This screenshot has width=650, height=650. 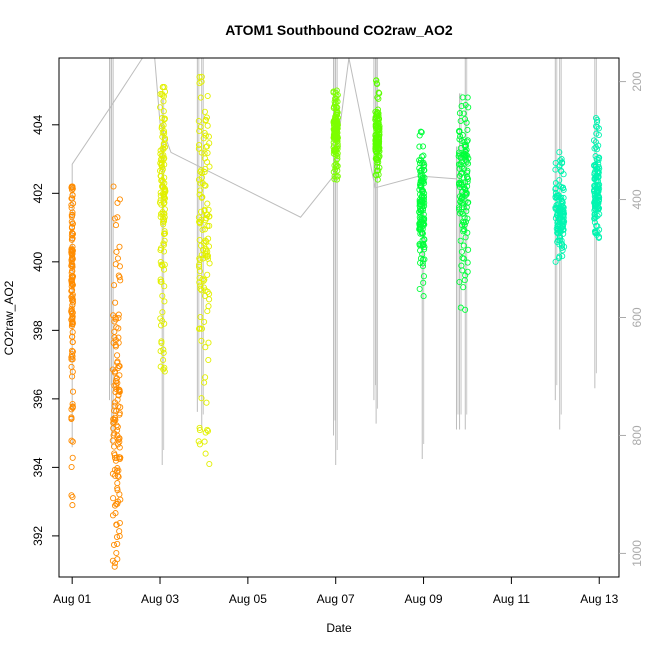 I want to click on y2-tick-label: 800, so click(x=637, y=435).